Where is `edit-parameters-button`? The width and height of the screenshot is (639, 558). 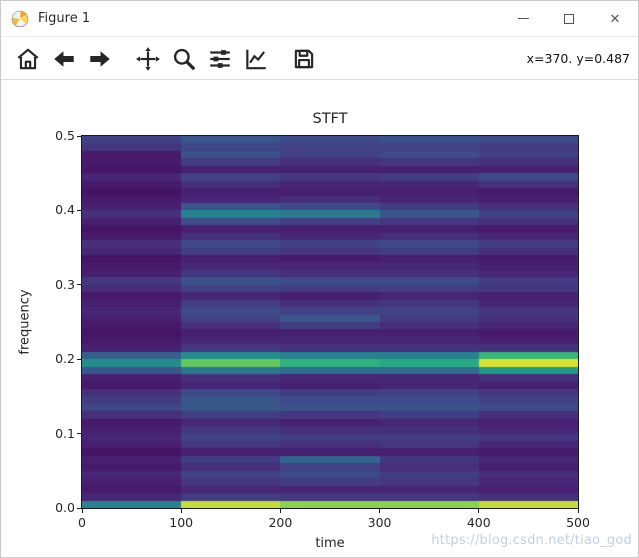 edit-parameters-button is located at coordinates (256, 59).